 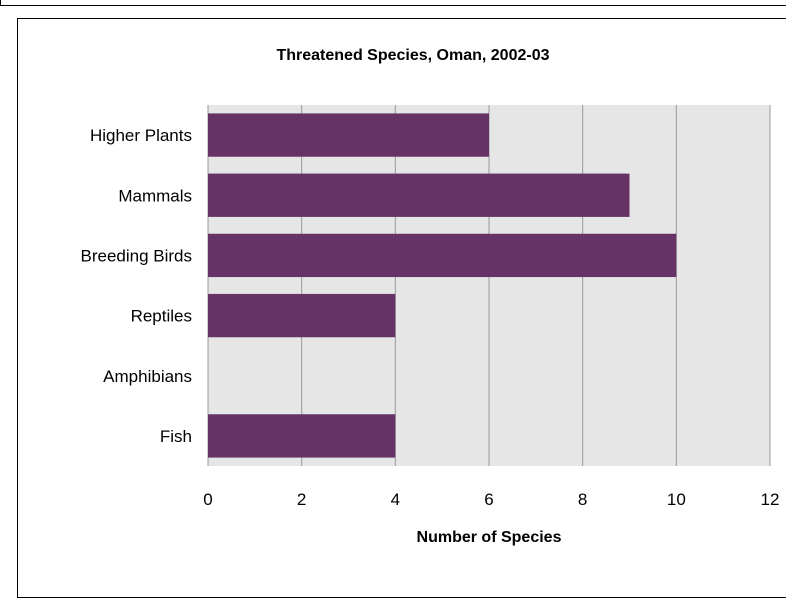 What do you see at coordinates (136, 255) in the screenshot?
I see `category-label: Breeding Birds` at bounding box center [136, 255].